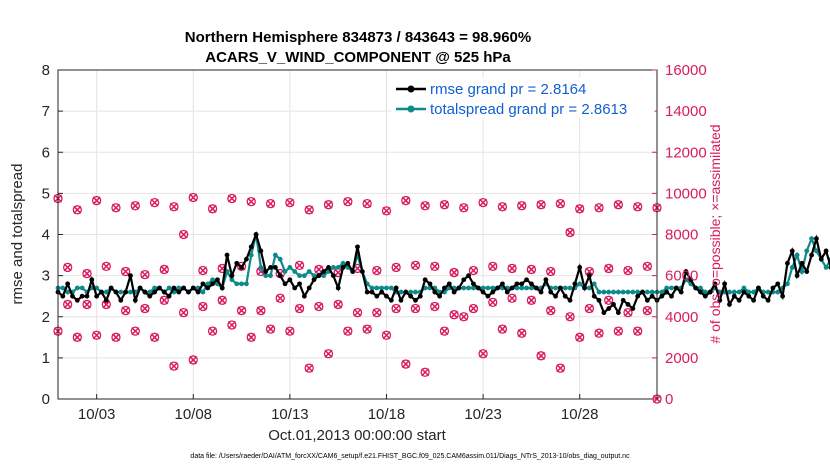 The width and height of the screenshot is (830, 470). I want to click on x-tick-label: 10/08, so click(193, 414).